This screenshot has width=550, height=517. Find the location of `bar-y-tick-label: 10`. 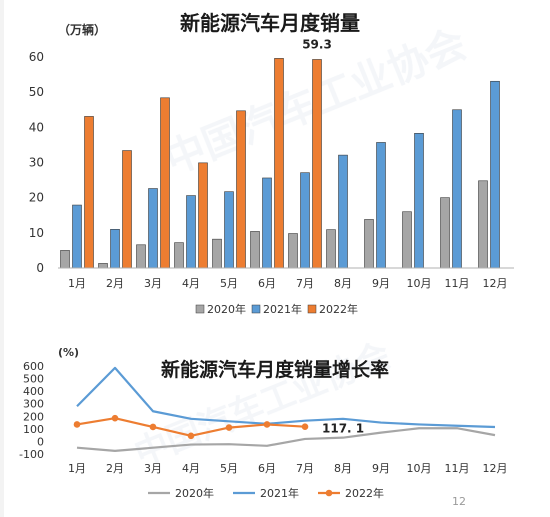

bar-y-tick-label: 10 is located at coordinates (36, 233).